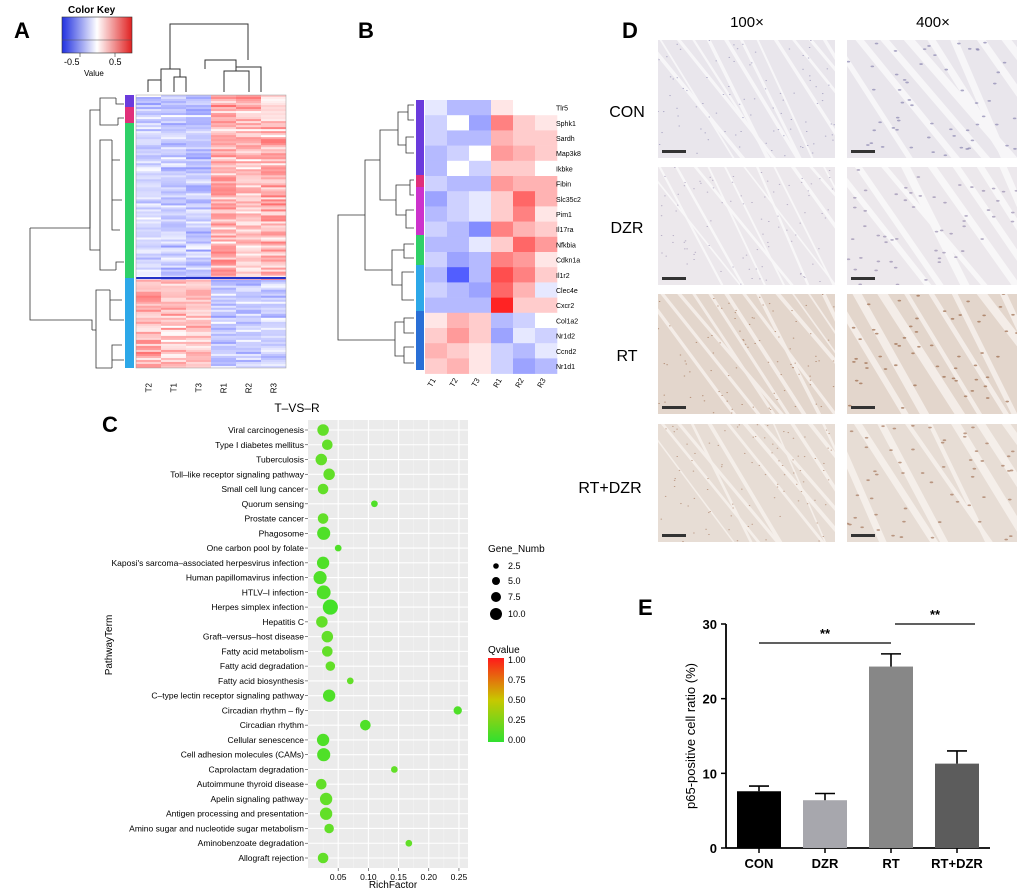 This screenshot has height=896, width=1020. Describe the element at coordinates (273, 592) in the screenshot. I see `term-label: HTLV–I infection` at that location.